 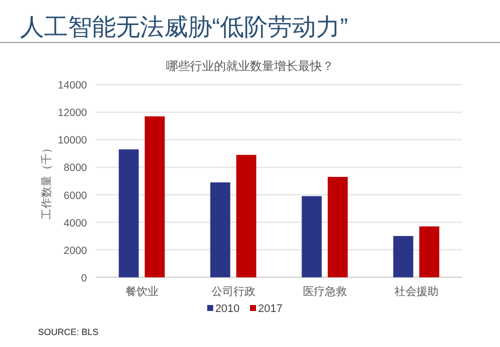 I want to click on y-tick-label: 2000, so click(x=76, y=250).